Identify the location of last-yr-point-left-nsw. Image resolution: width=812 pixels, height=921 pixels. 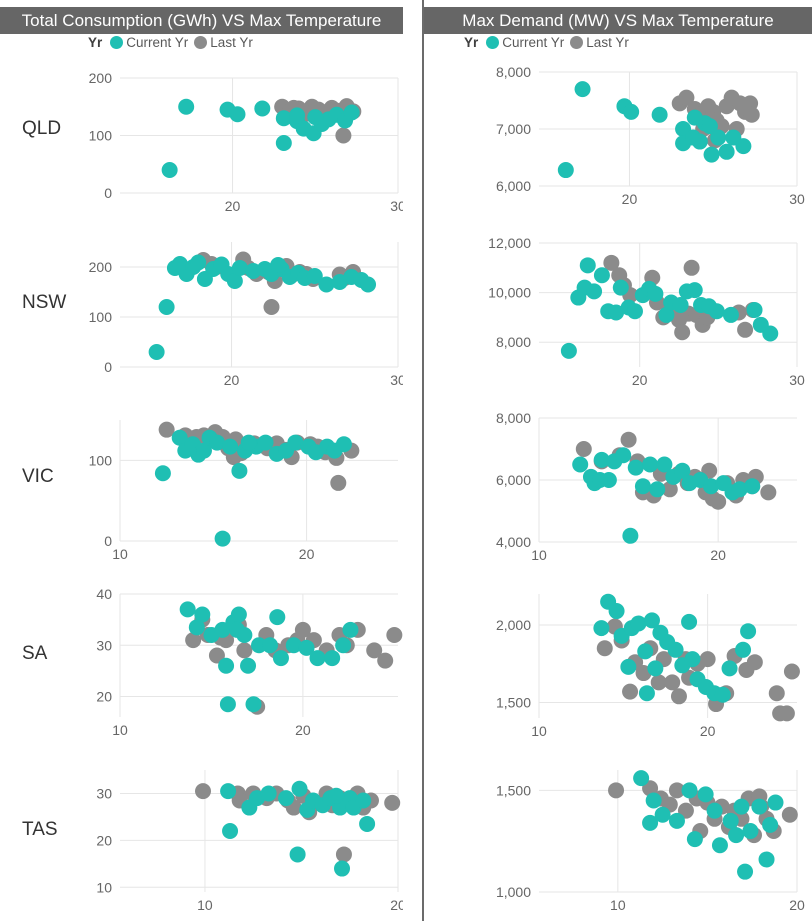
(271, 307).